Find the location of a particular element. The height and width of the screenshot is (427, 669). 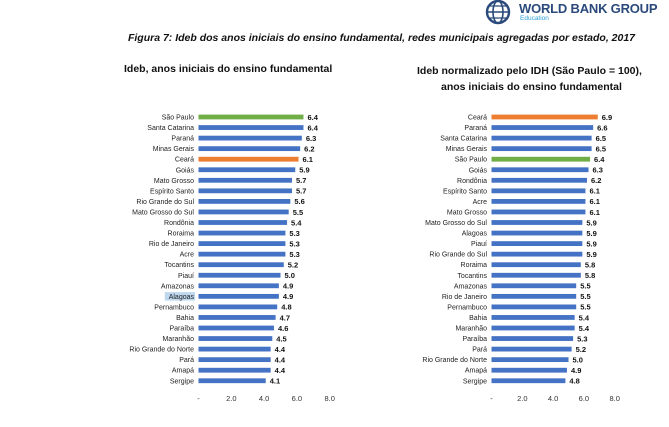

left-category-label: Pernambuco is located at coordinates (174, 307).